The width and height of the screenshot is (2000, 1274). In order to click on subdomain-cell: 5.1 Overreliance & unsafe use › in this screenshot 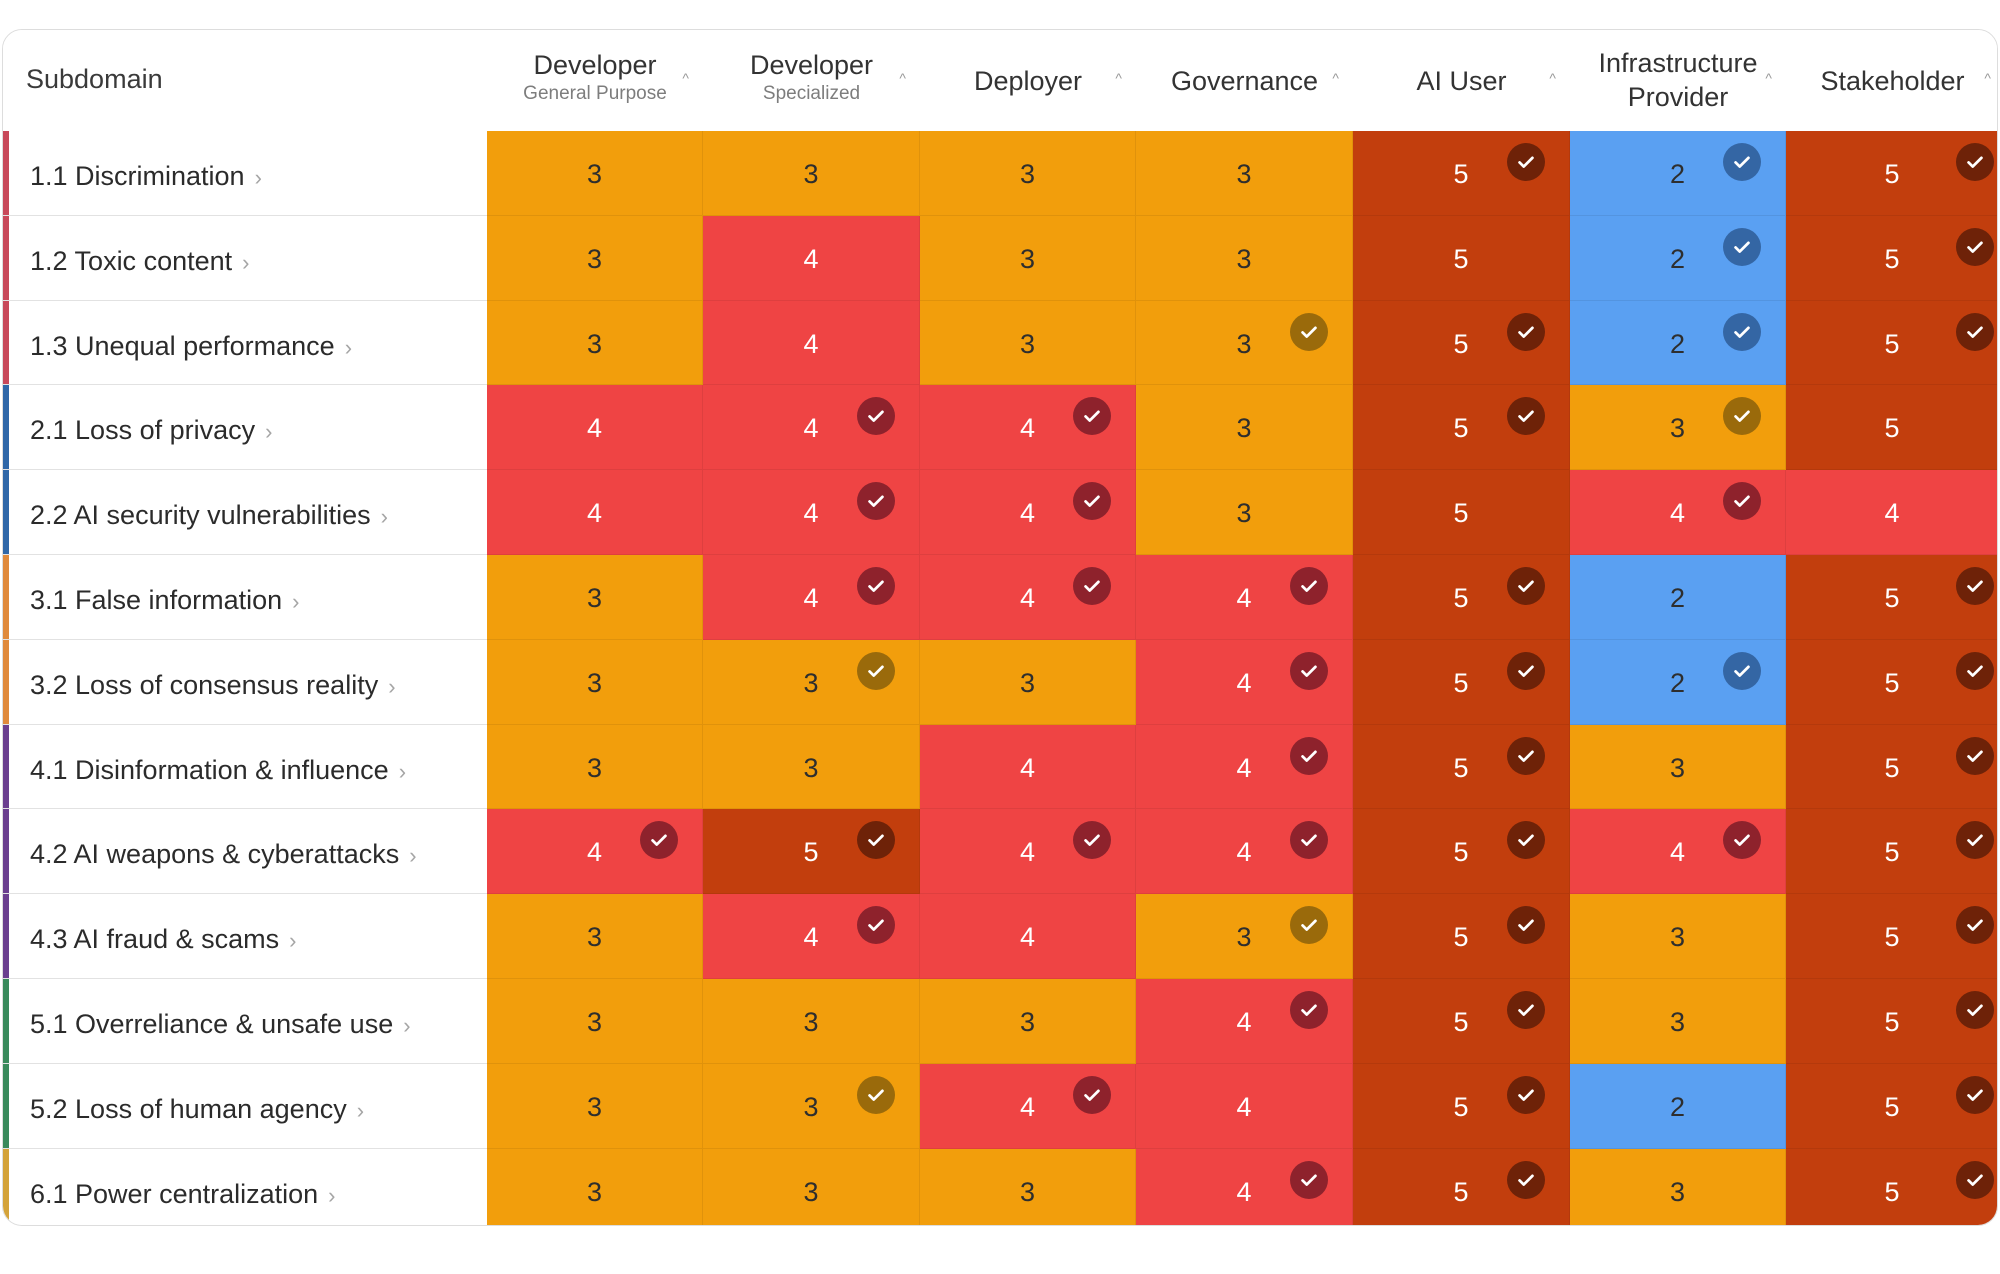, I will do `click(245, 1021)`.